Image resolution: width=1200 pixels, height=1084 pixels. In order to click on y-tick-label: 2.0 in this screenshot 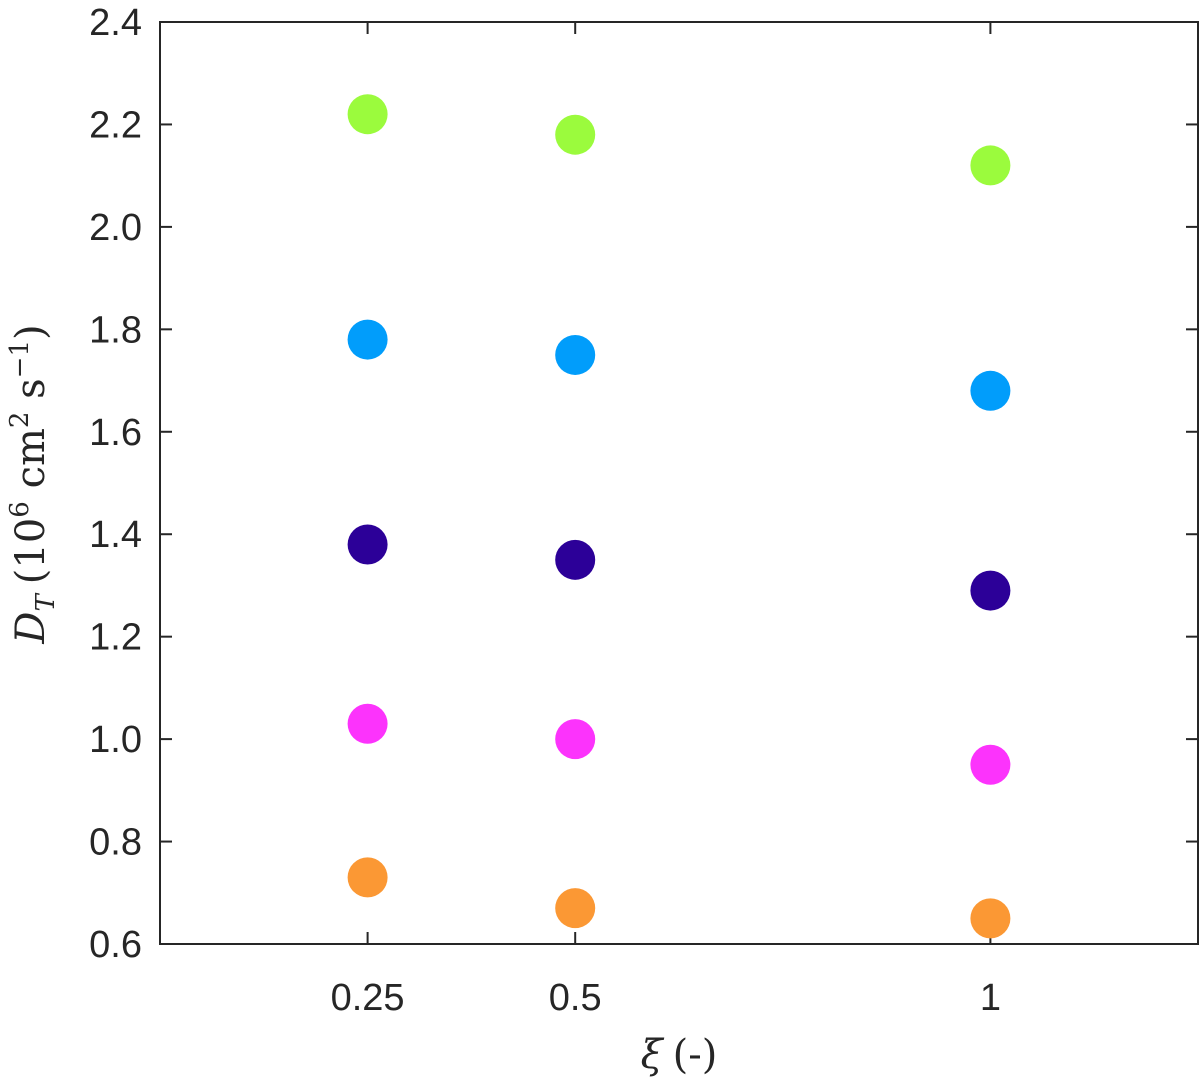, I will do `click(115, 228)`.